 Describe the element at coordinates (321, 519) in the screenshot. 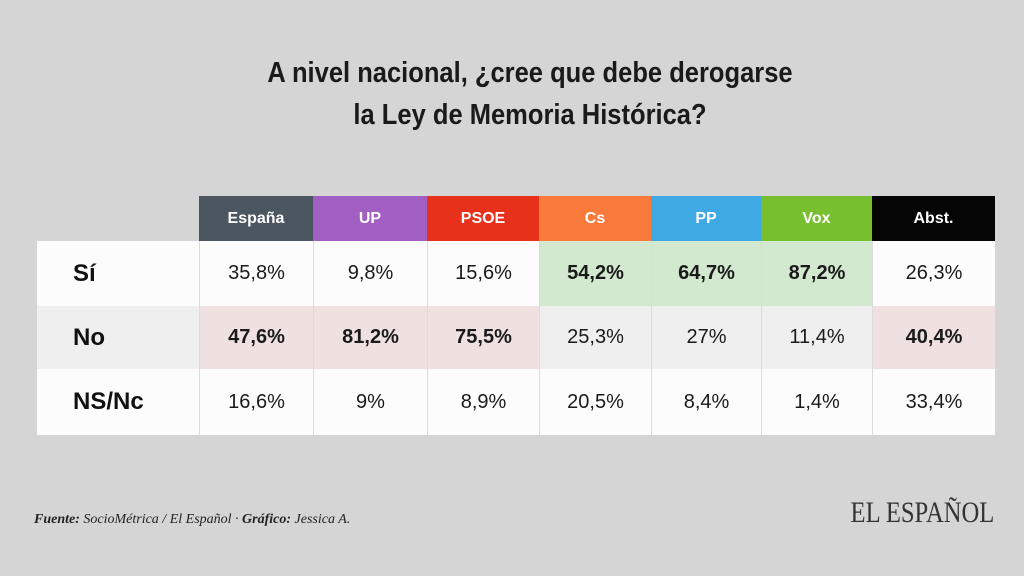

I see `credit-text: Jessica A.` at that location.